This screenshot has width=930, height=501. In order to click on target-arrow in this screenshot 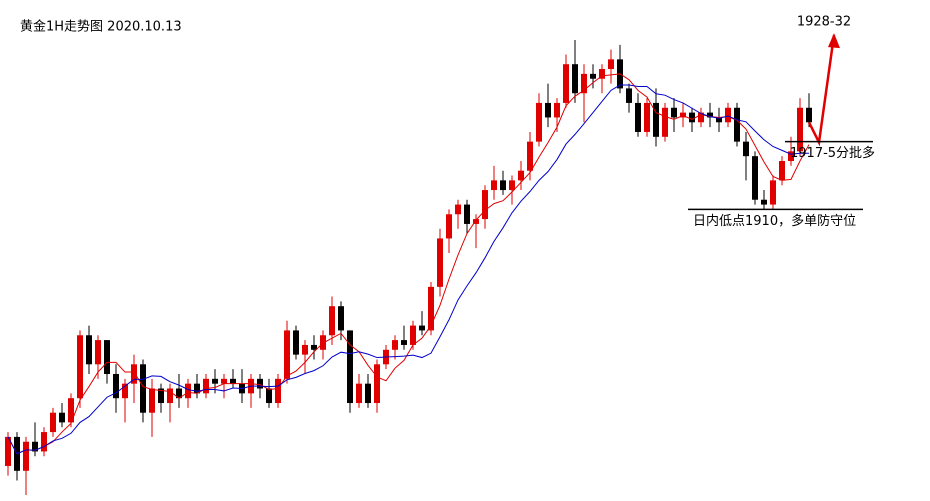, I will do `click(821, 90)`.